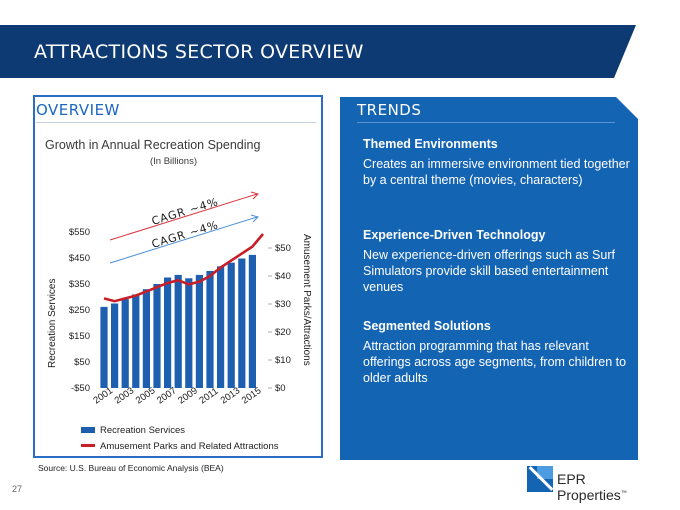  Describe the element at coordinates (157, 336) in the screenshot. I see `bar-2006` at that location.